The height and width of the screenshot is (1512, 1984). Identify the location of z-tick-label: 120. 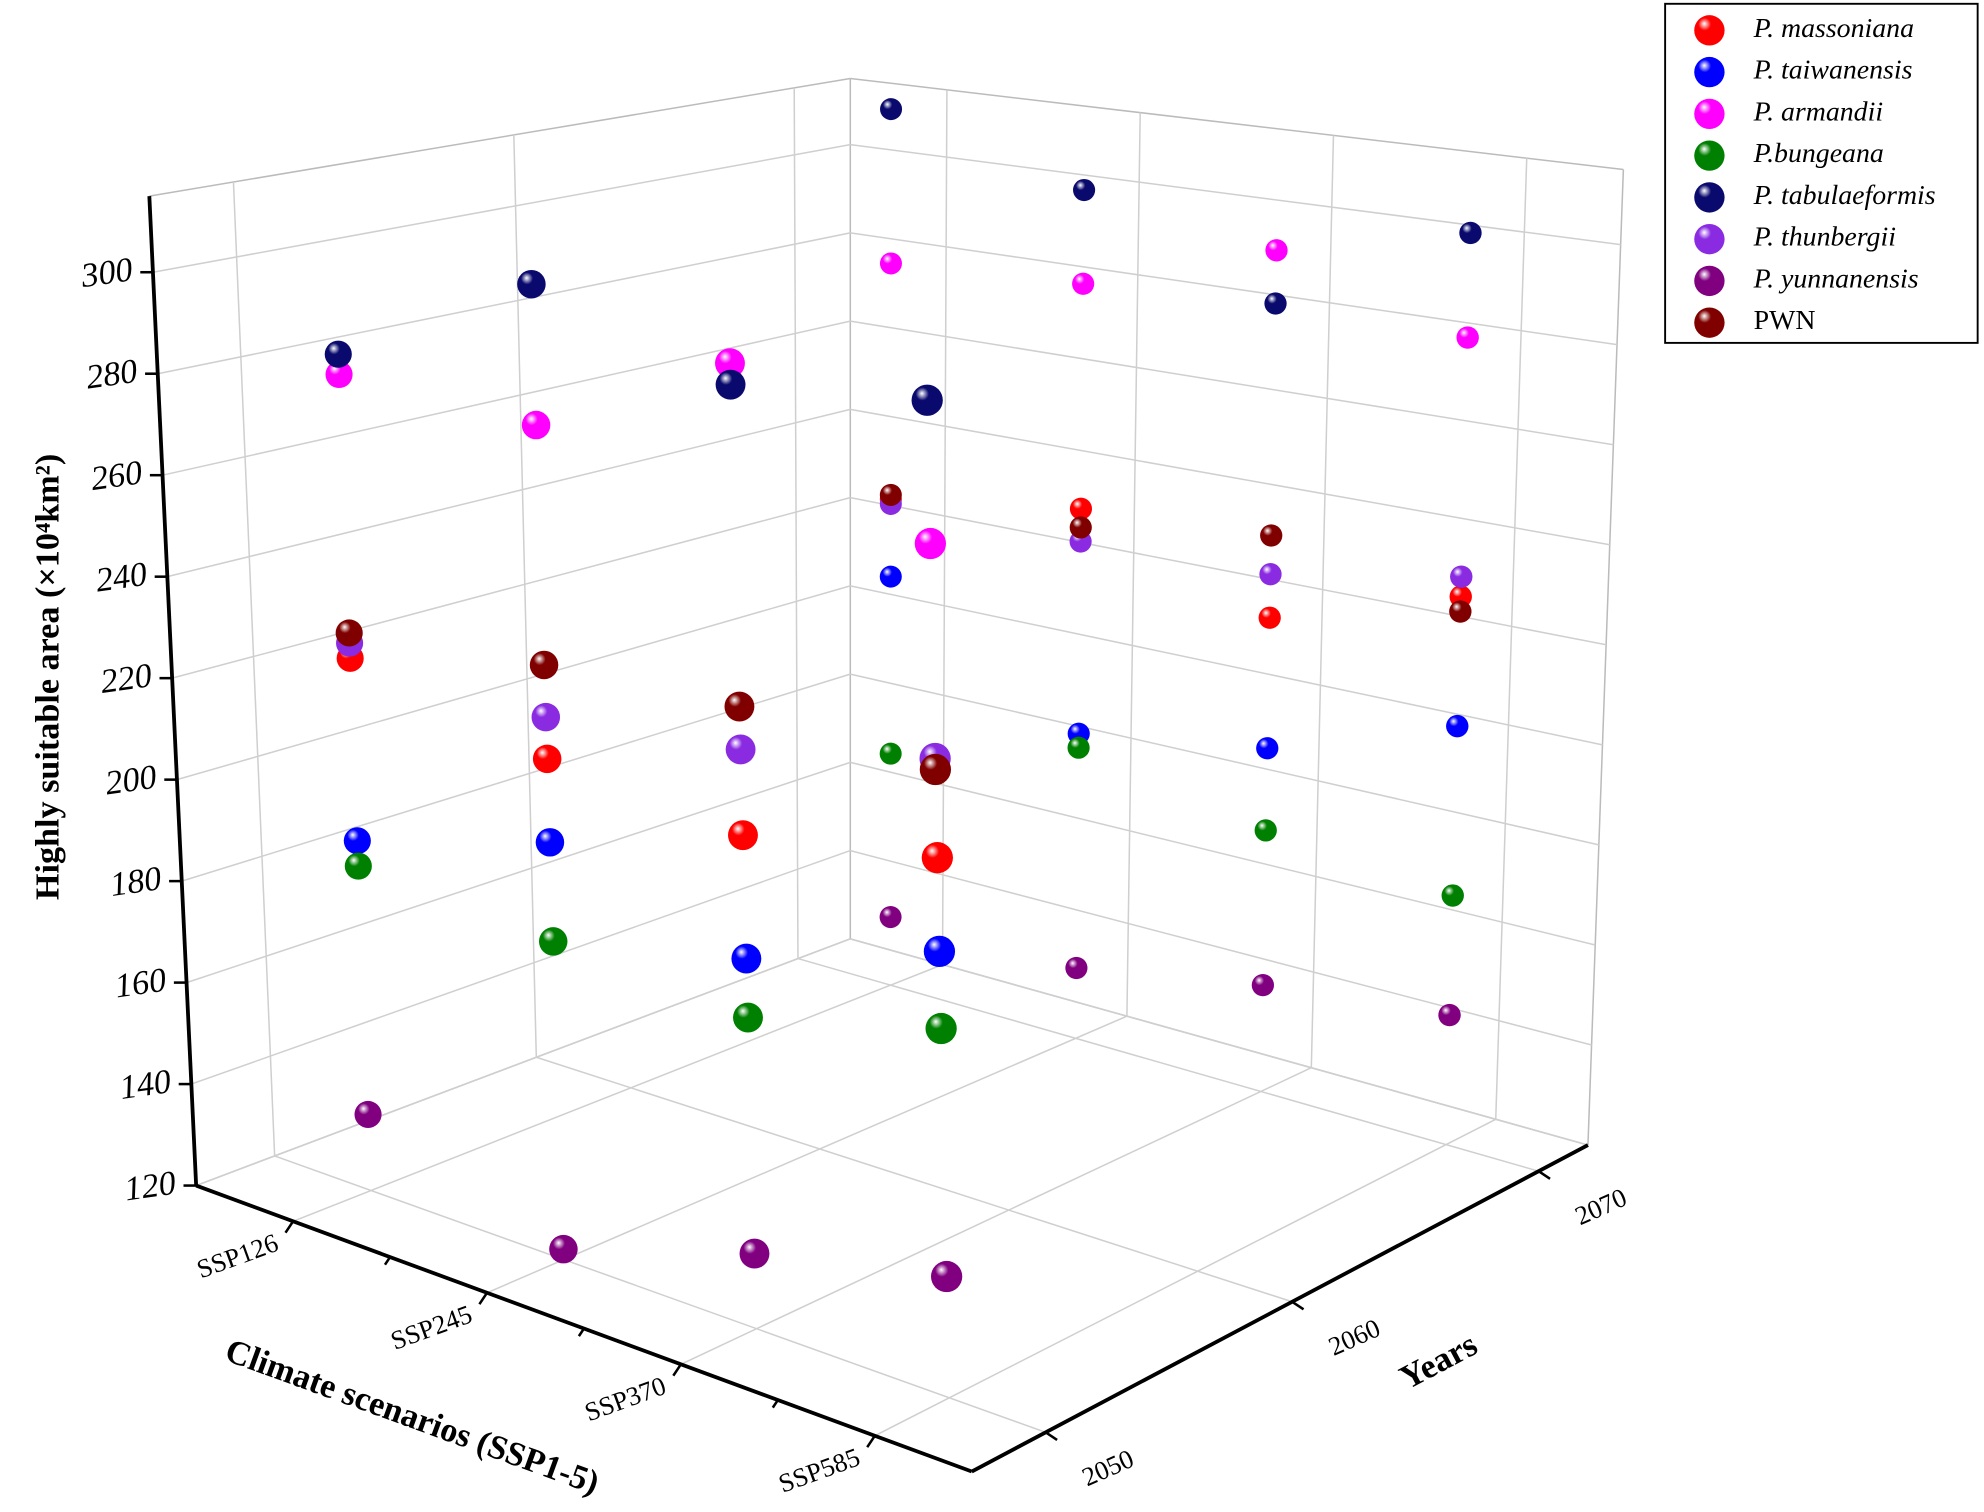
(150, 1187).